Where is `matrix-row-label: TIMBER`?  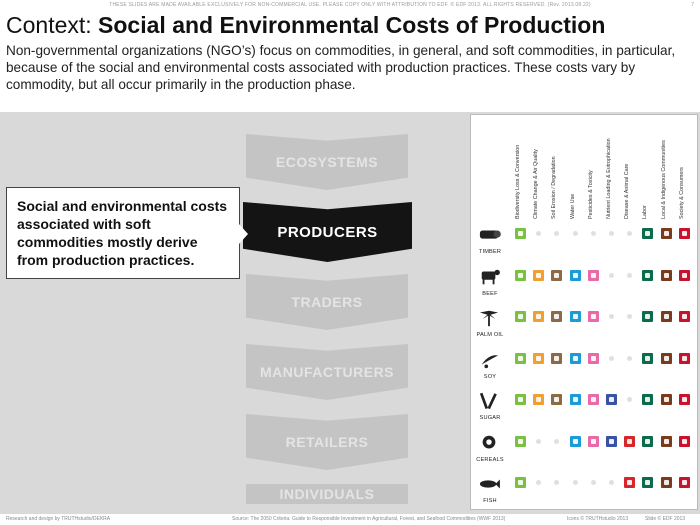
matrix-row-label: TIMBER is located at coordinates (490, 252).